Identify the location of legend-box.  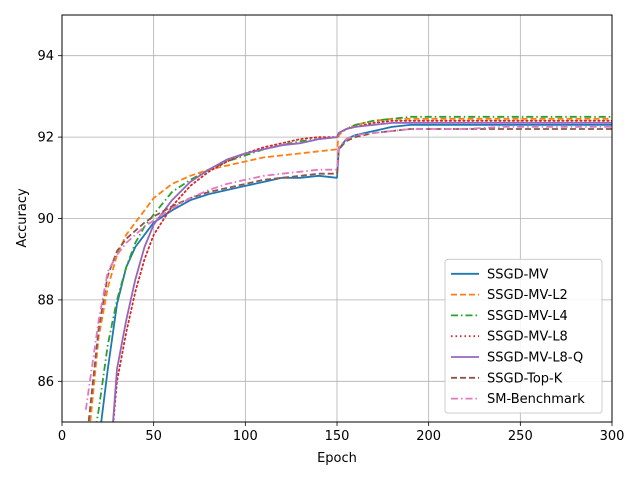
(523, 336).